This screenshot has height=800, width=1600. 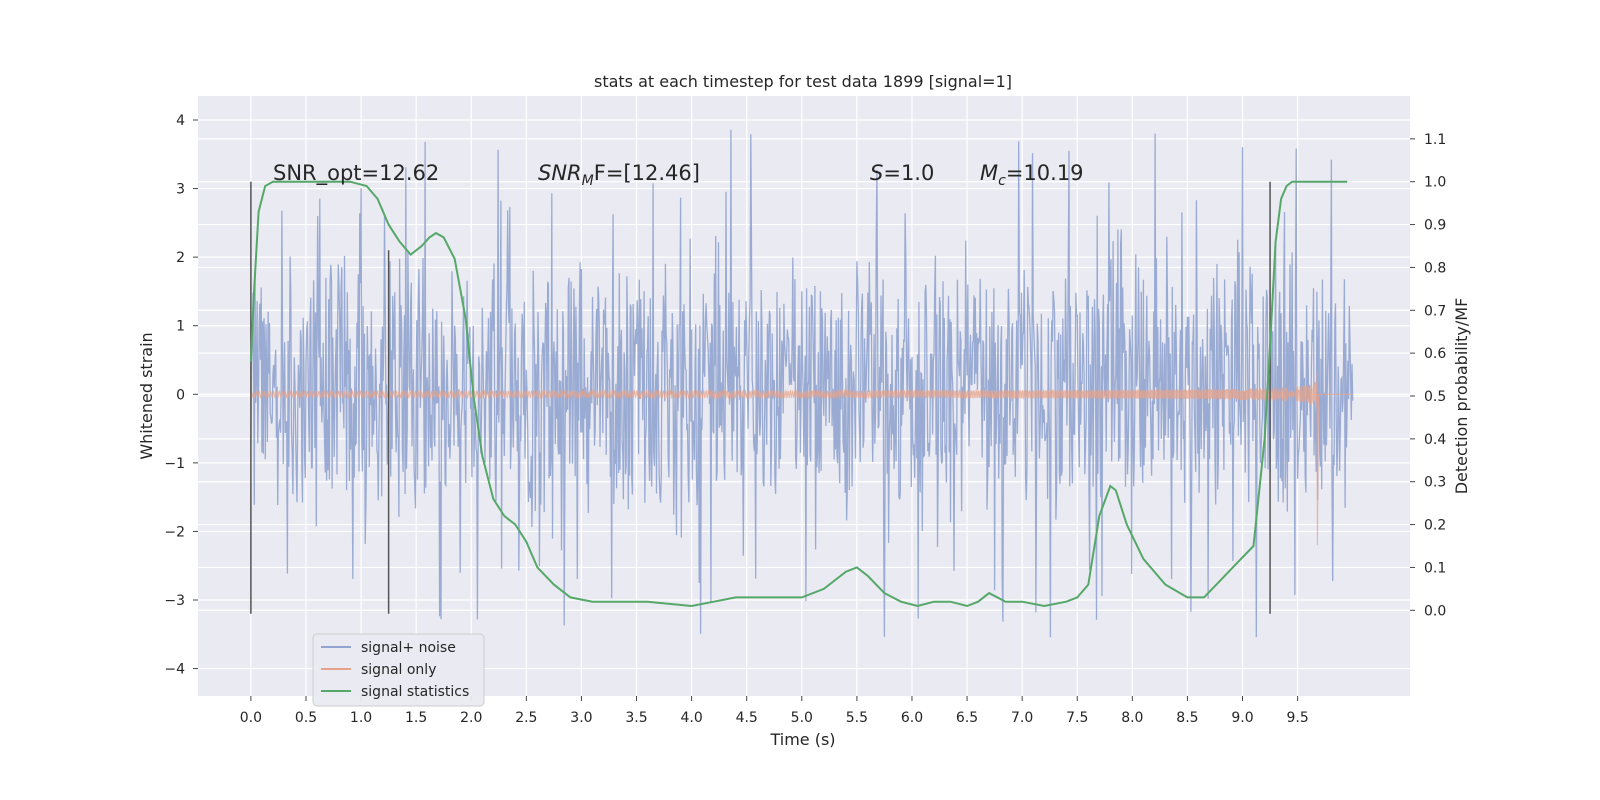 What do you see at coordinates (1045, 173) in the screenshot?
I see `annotation-mc-rest: =10.19` at bounding box center [1045, 173].